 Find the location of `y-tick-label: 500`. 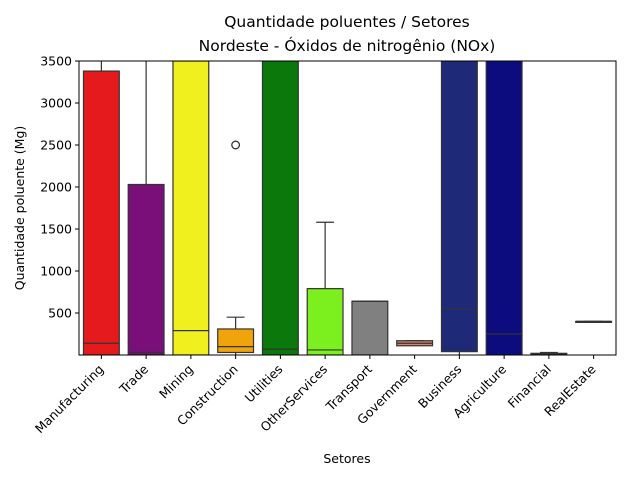

y-tick-label: 500 is located at coordinates (60, 313).